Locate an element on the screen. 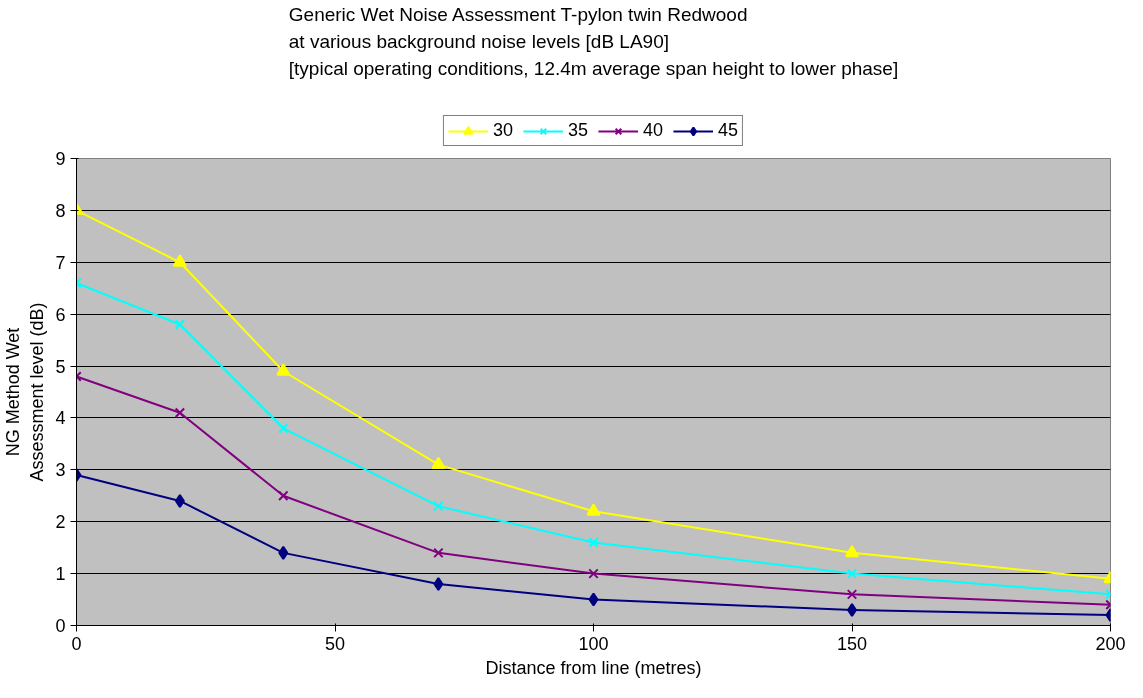 This screenshot has width=1143, height=698. x-tick-label: 0 is located at coordinates (76, 643).